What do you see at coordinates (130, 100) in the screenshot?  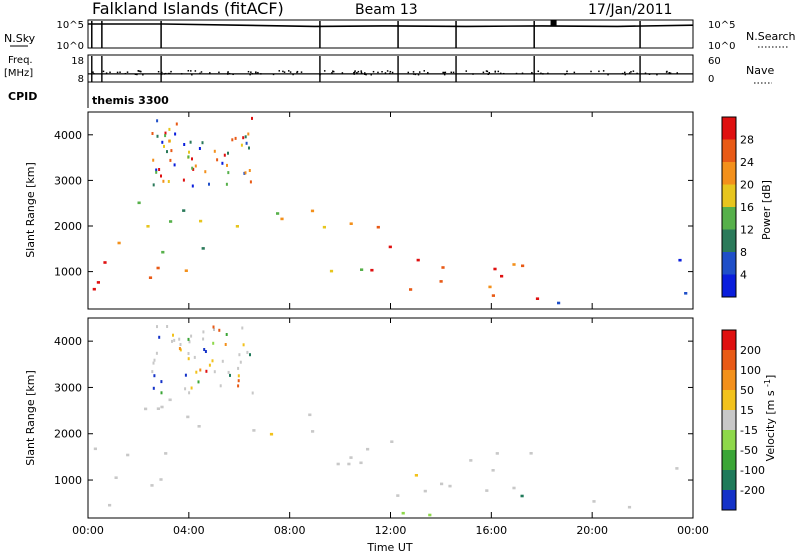 I see `cpid-value: themis 3300` at bounding box center [130, 100].